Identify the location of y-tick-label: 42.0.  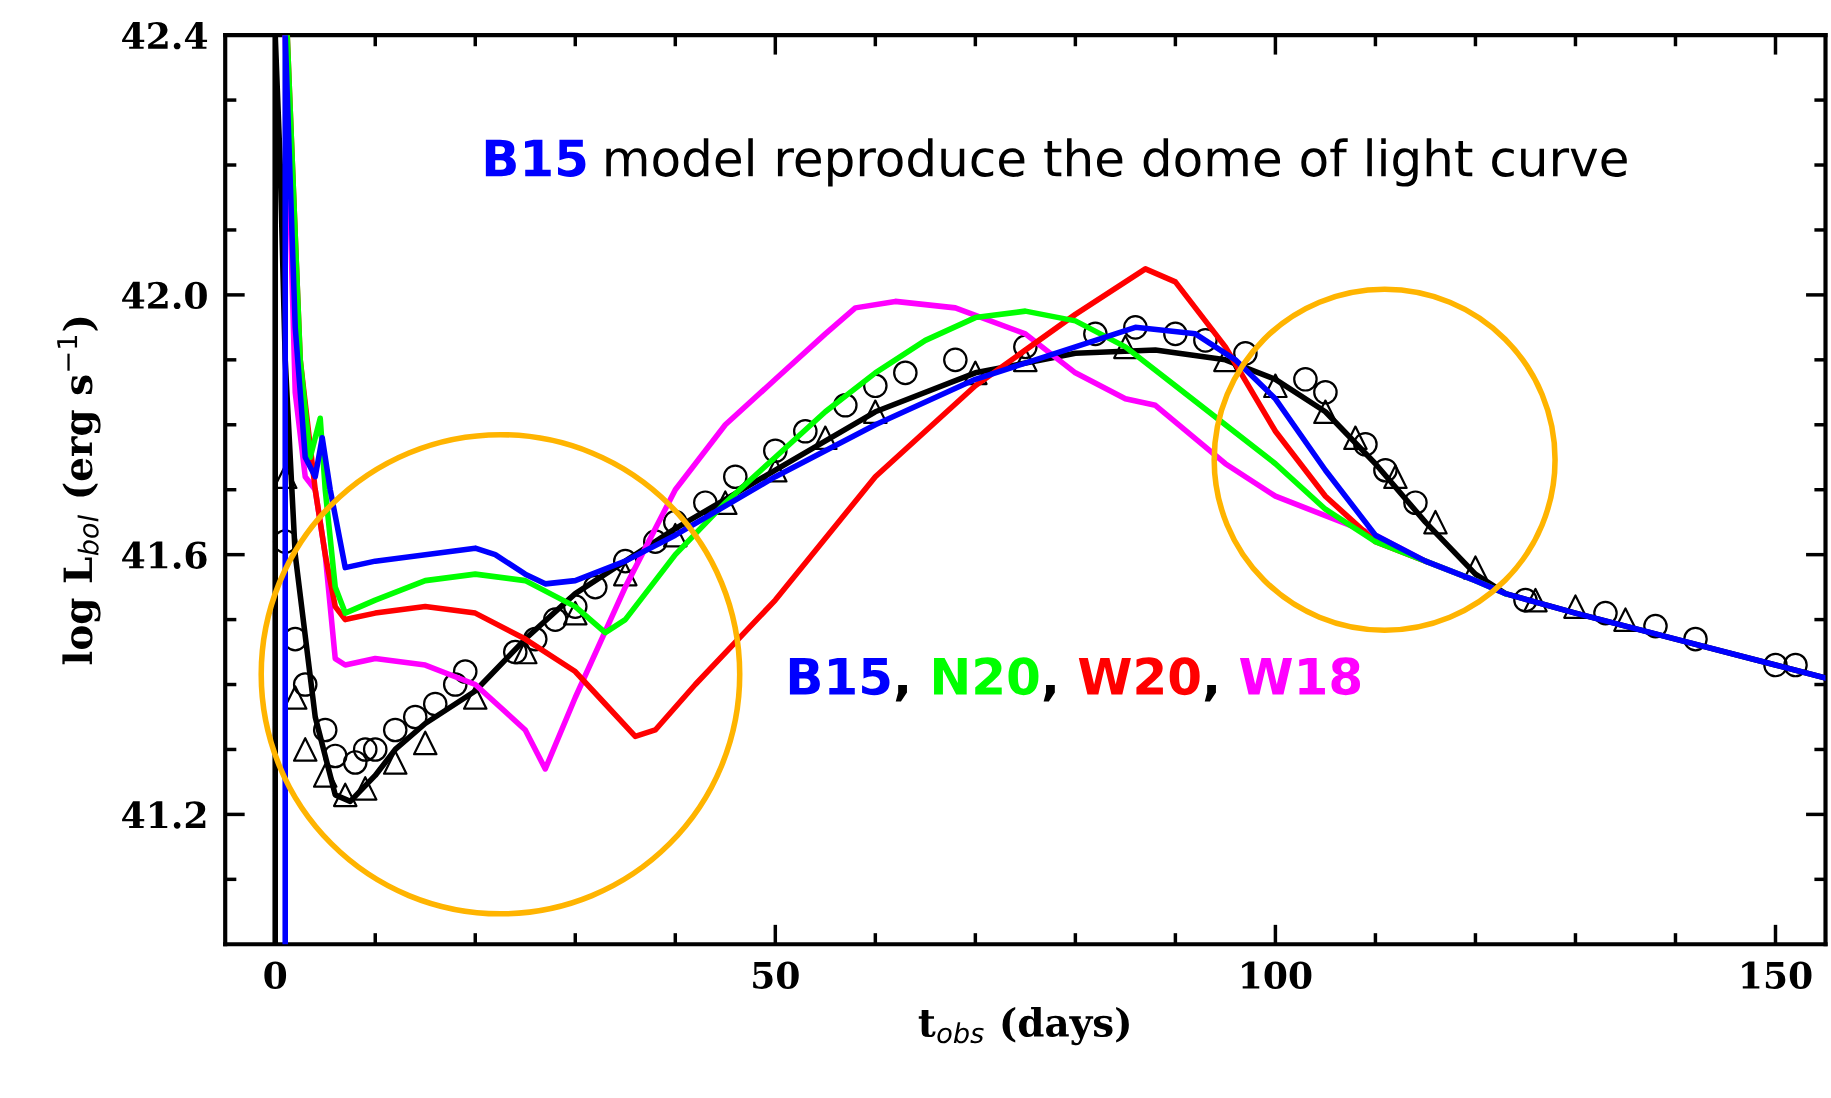
(164, 295).